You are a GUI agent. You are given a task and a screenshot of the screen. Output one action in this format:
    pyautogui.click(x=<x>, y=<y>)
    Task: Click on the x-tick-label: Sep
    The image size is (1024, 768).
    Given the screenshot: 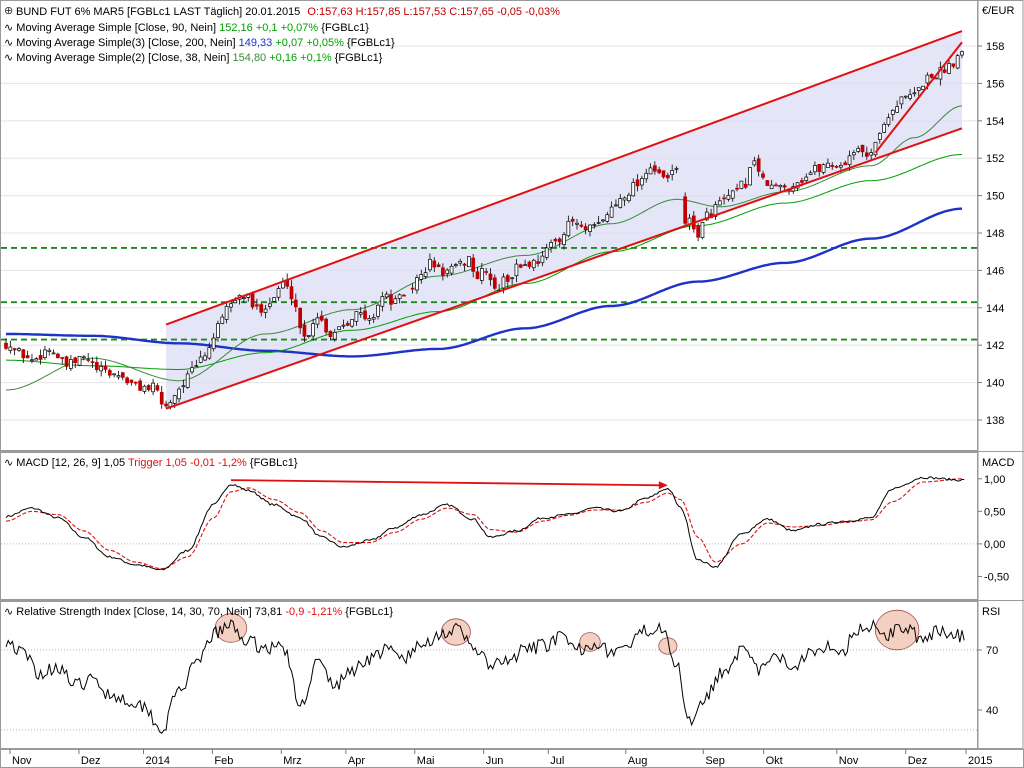 What is the action you would take?
    pyautogui.click(x=715, y=761)
    